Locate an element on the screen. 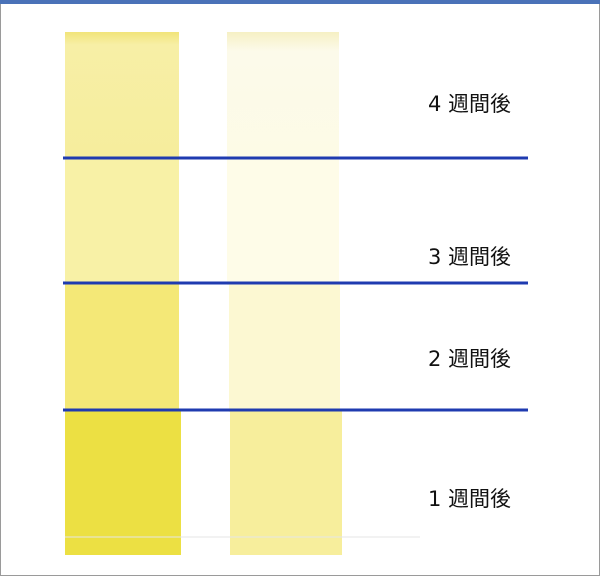 The image size is (600, 580). label: 3 週間後 is located at coordinates (469, 257).